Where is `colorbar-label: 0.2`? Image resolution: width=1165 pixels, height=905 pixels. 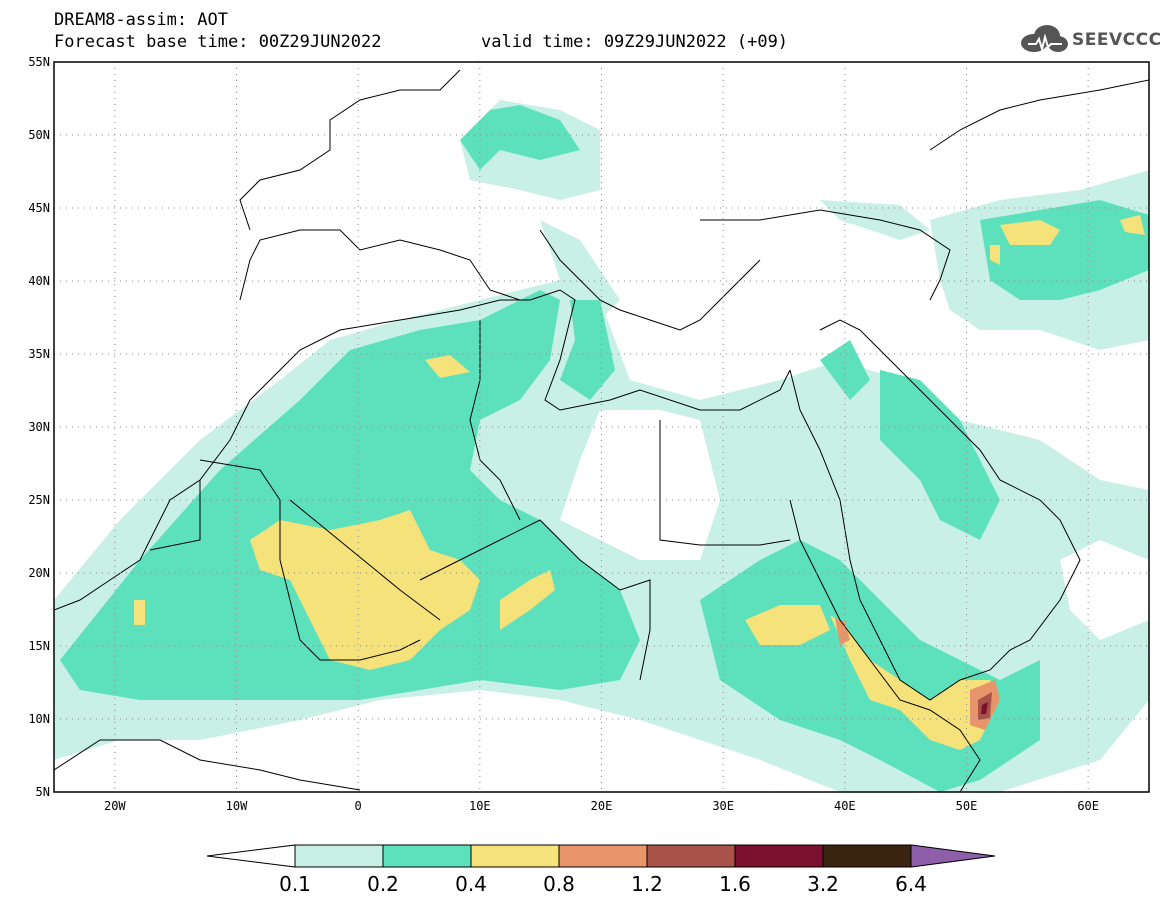
colorbar-label: 0.2 is located at coordinates (383, 884).